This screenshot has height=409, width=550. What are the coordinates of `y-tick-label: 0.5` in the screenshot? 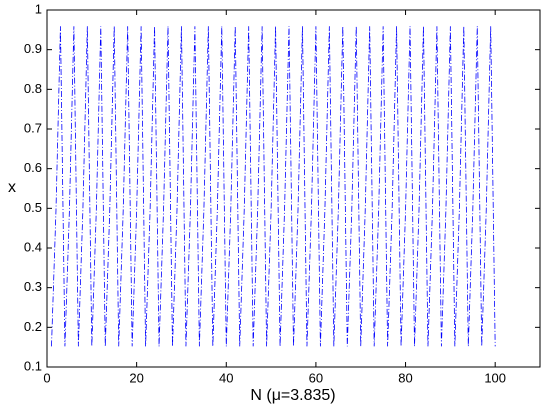 It's located at (33, 207).